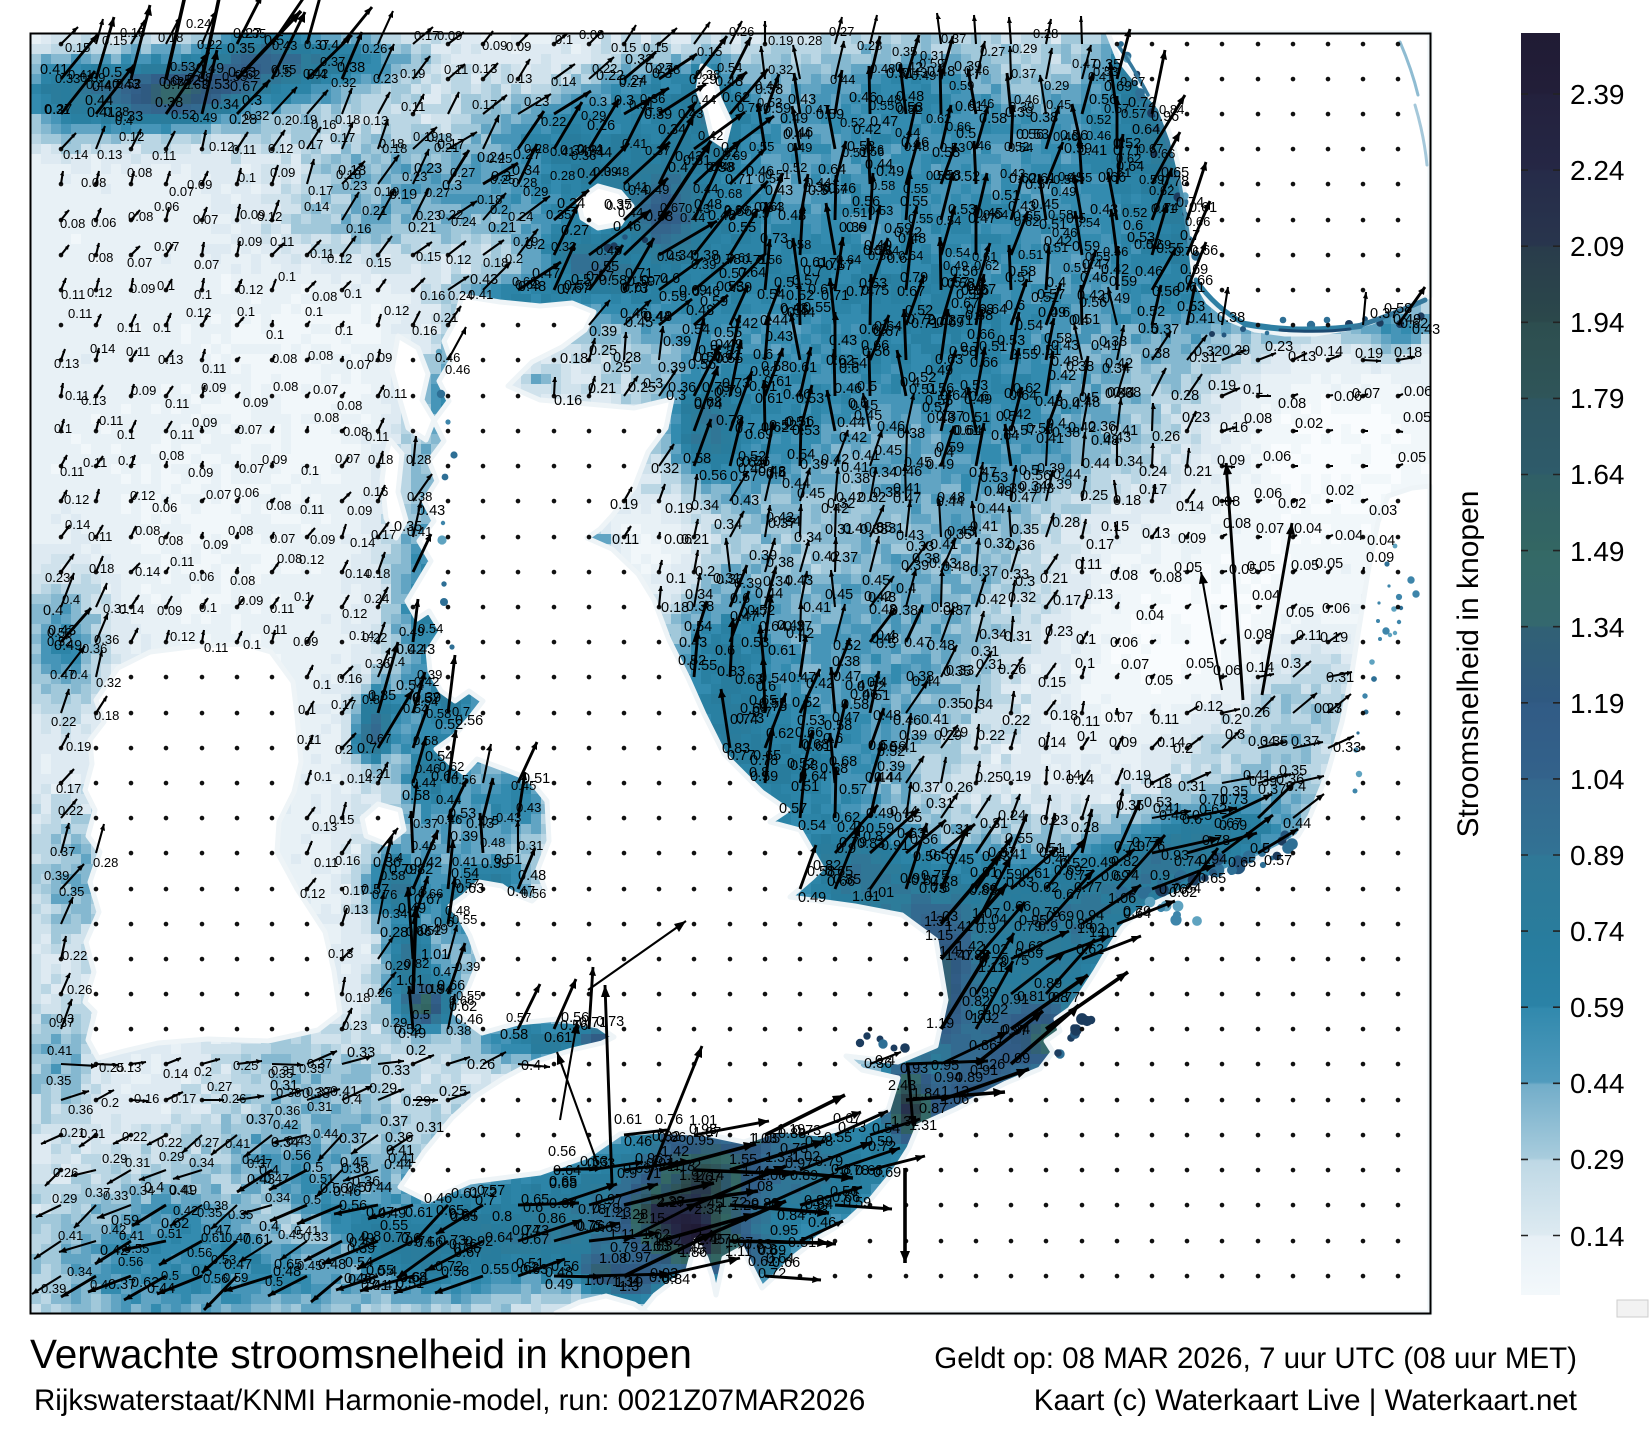 Image resolution: width=1650 pixels, height=1450 pixels. I want to click on svg-text: 0.09, so click(252, 214).